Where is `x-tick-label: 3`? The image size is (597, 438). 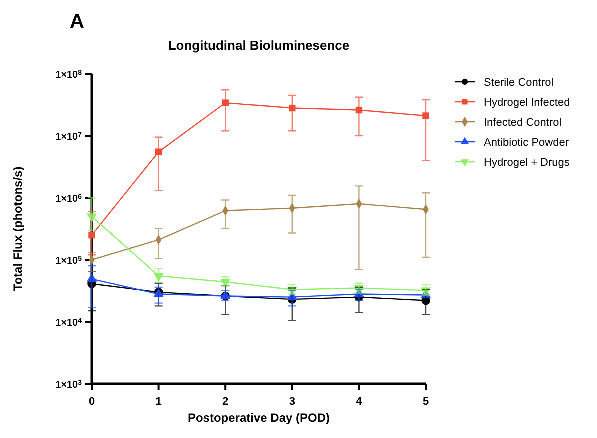
x-tick-label: 3 is located at coordinates (292, 402).